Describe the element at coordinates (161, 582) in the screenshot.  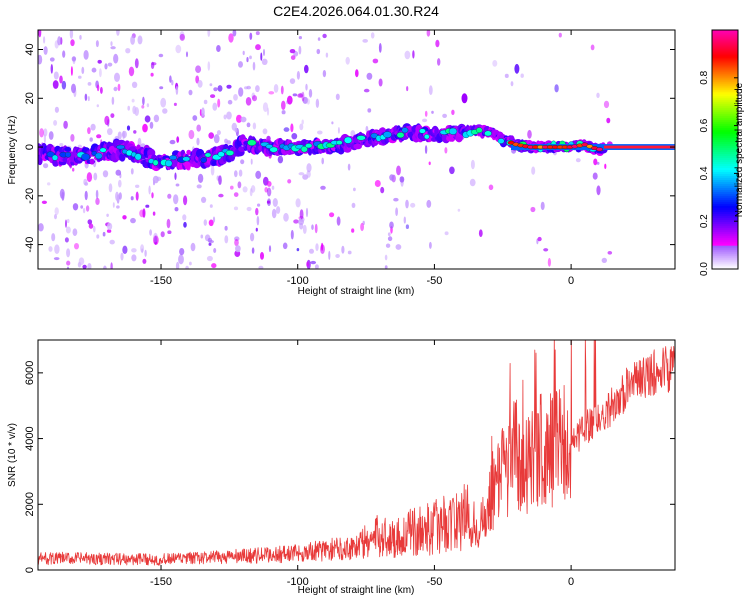
I see `x-tick-label: -150` at that location.